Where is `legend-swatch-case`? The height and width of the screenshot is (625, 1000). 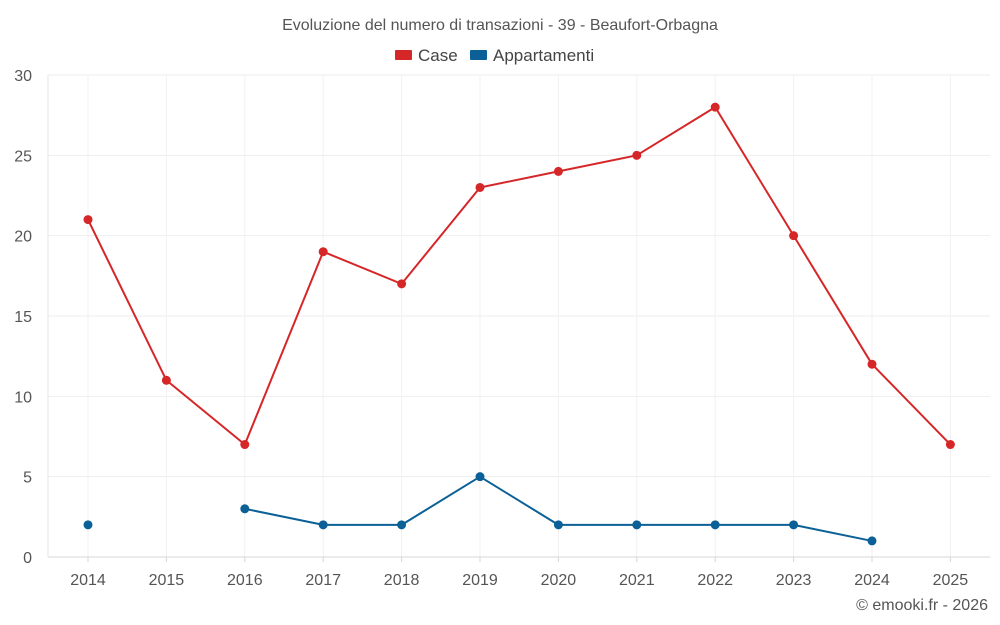
legend-swatch-case is located at coordinates (403, 55).